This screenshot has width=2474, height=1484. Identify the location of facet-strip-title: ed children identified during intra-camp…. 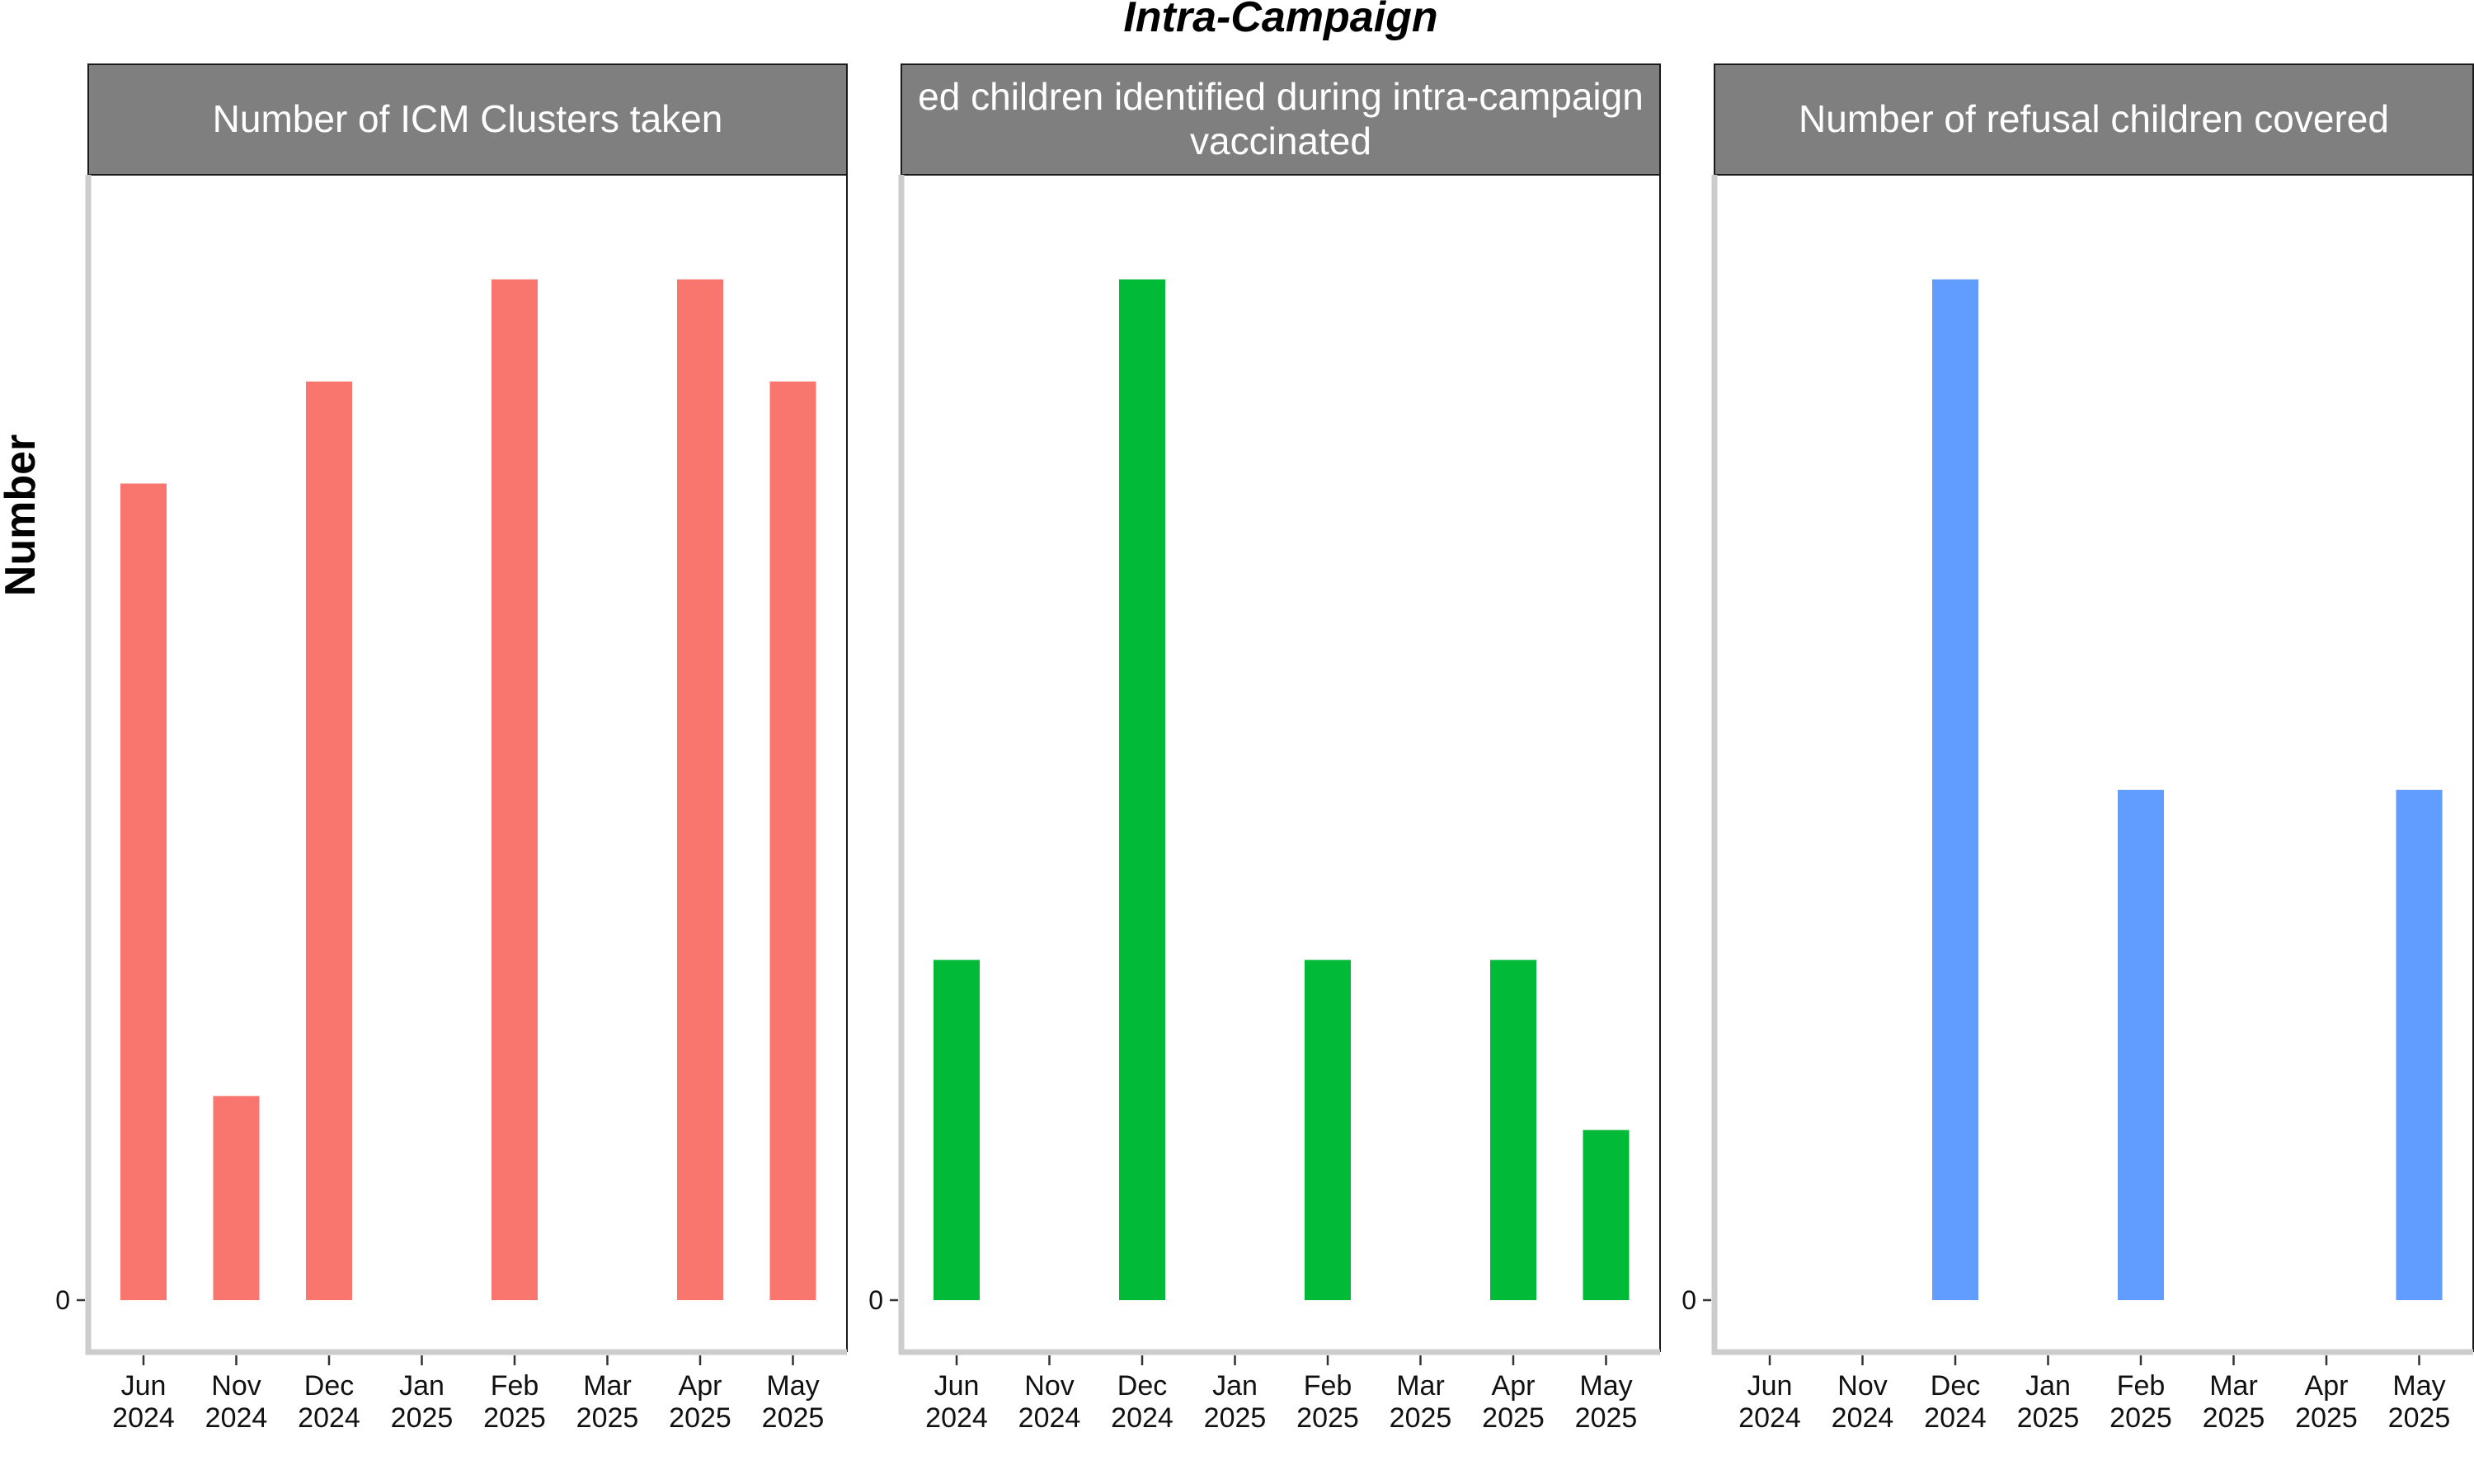
(1281, 96).